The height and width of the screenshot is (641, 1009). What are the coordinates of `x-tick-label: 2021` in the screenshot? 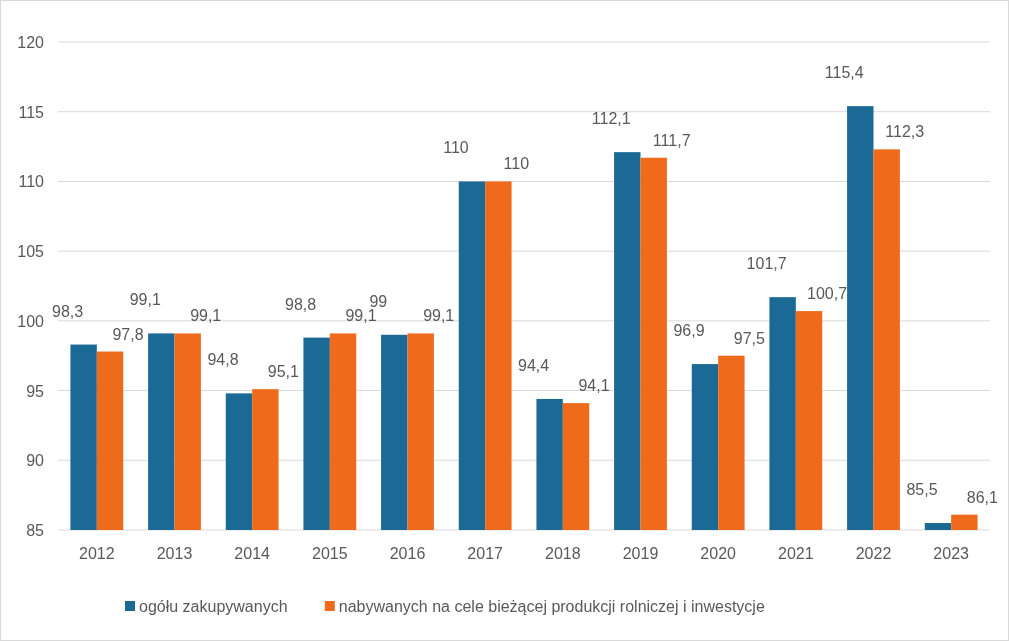 It's located at (796, 553).